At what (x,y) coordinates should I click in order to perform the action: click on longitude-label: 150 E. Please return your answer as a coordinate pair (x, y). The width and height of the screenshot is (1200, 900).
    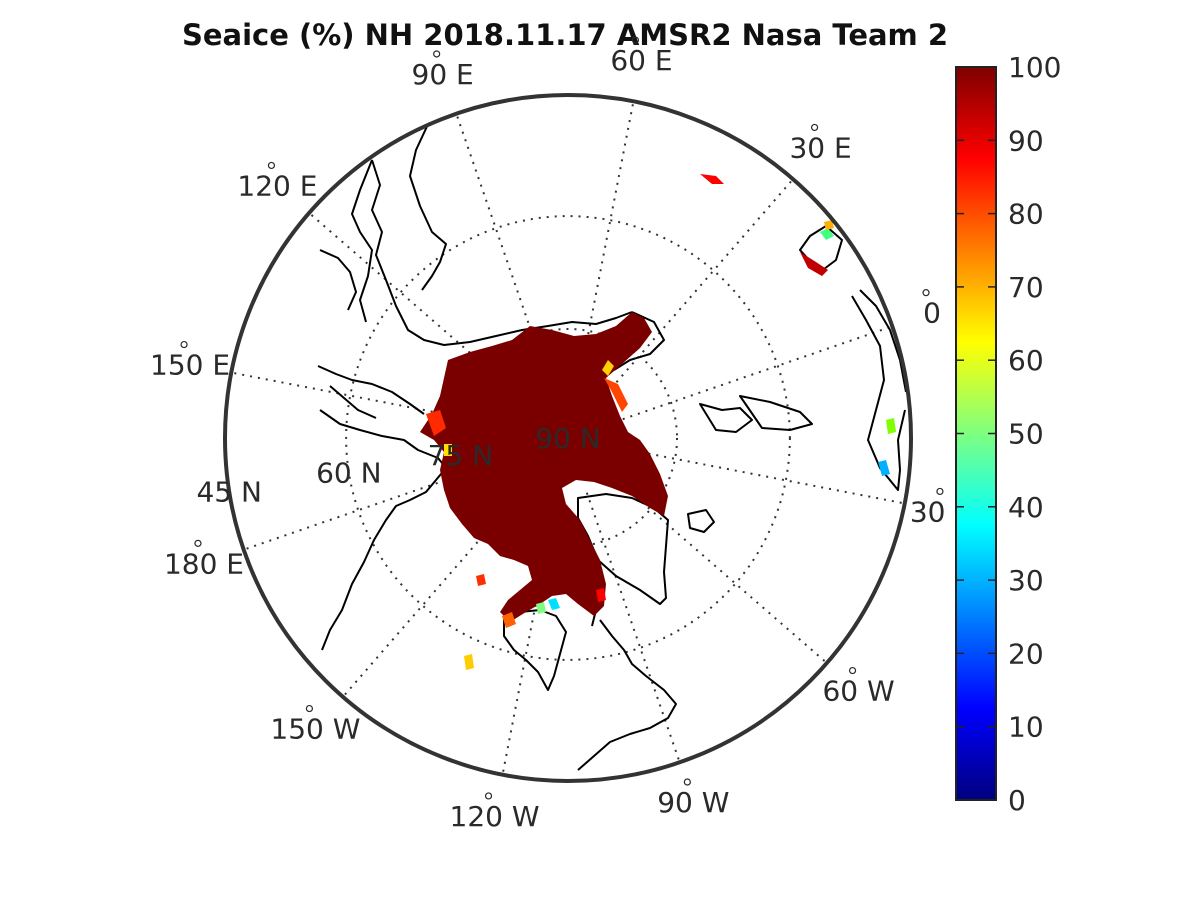
    Looking at the image, I should click on (190, 365).